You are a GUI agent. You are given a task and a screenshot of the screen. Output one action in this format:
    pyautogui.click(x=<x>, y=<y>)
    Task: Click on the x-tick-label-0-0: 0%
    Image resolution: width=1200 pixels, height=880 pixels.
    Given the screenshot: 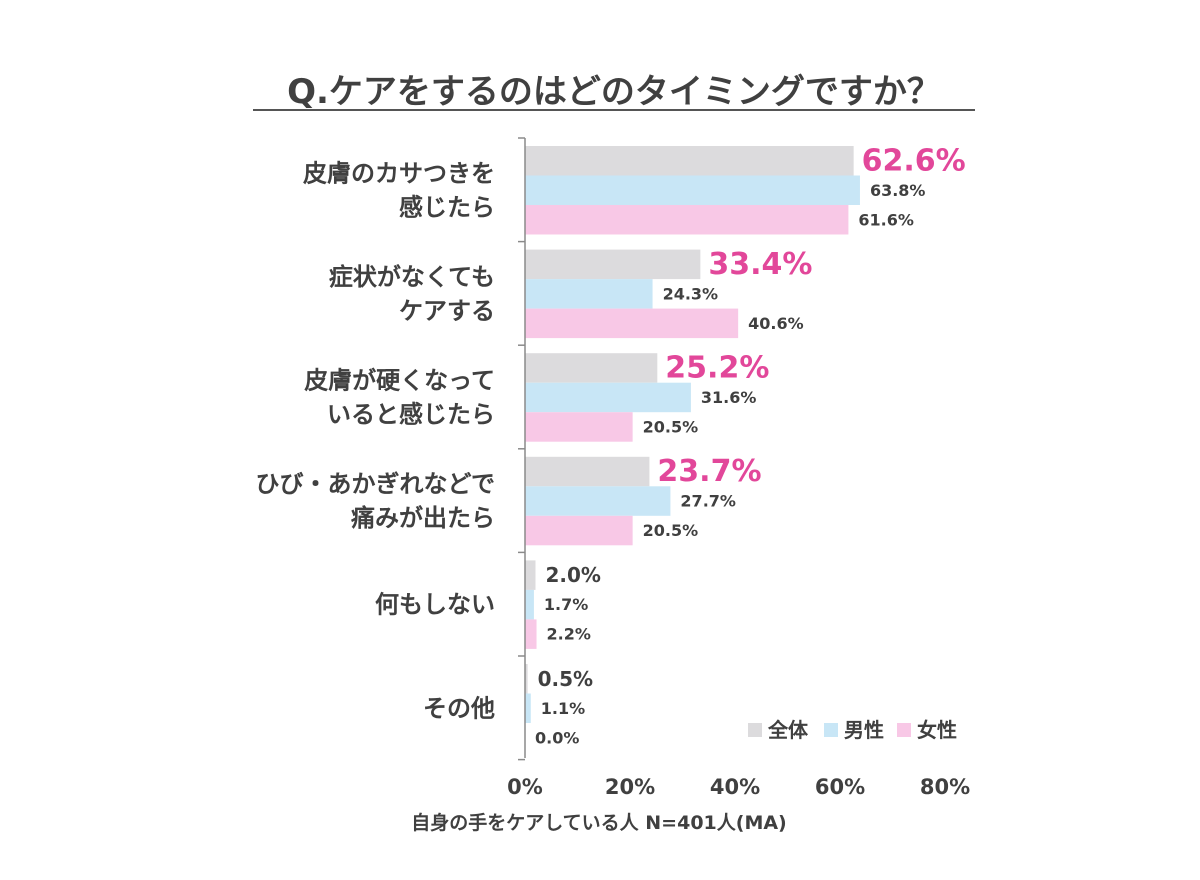 What is the action you would take?
    pyautogui.click(x=525, y=787)
    